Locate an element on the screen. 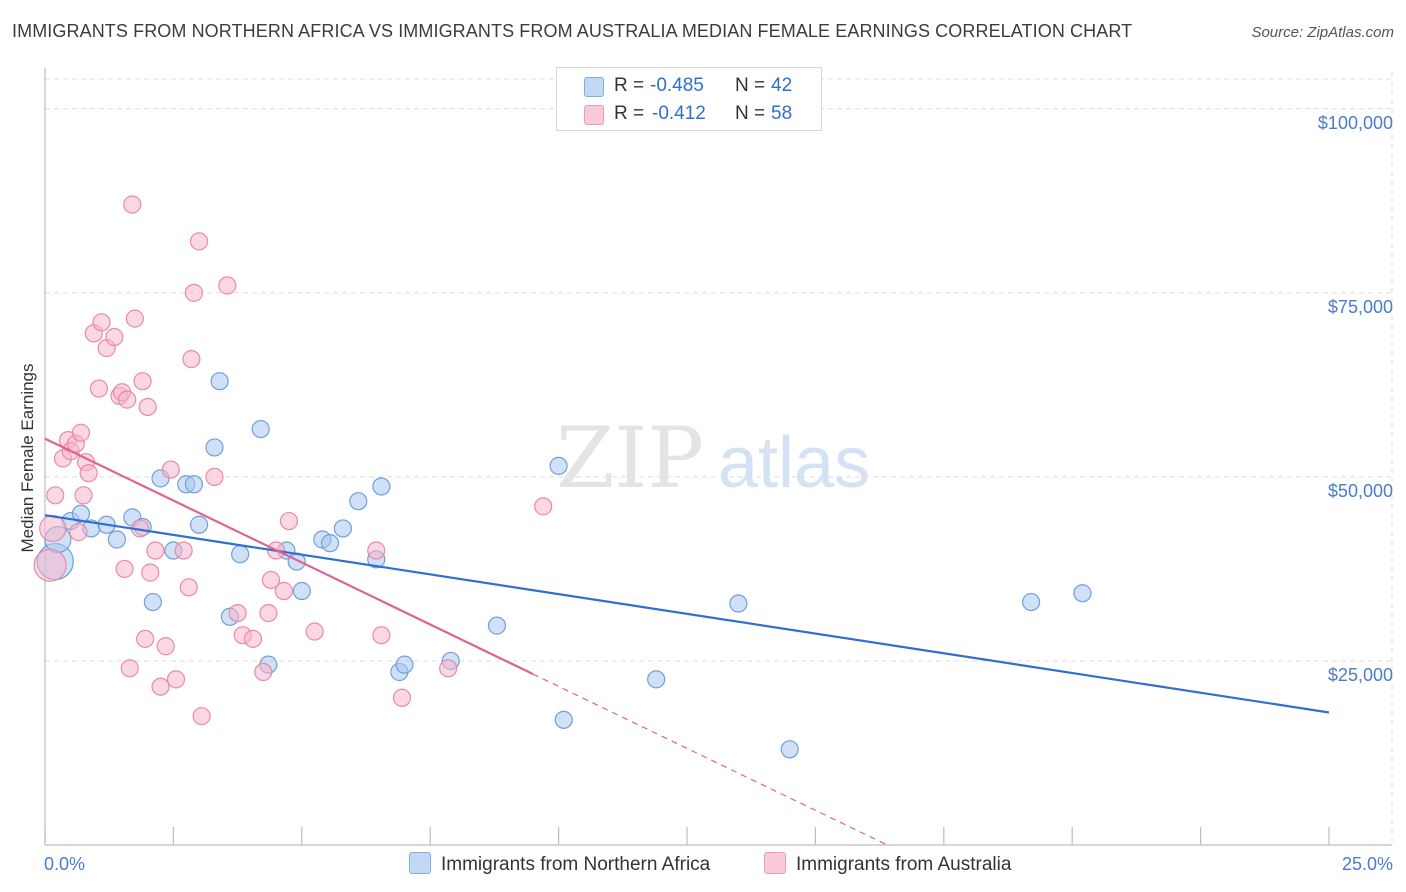 The width and height of the screenshot is (1406, 892). legend-n-value: 58 is located at coordinates (782, 113).